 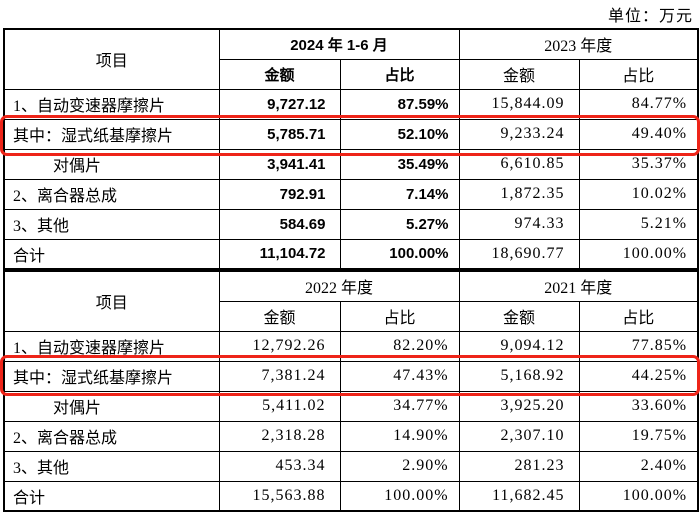 What do you see at coordinates (399, 134) in the screenshot?
I see `cell-ratio: 52.10%` at bounding box center [399, 134].